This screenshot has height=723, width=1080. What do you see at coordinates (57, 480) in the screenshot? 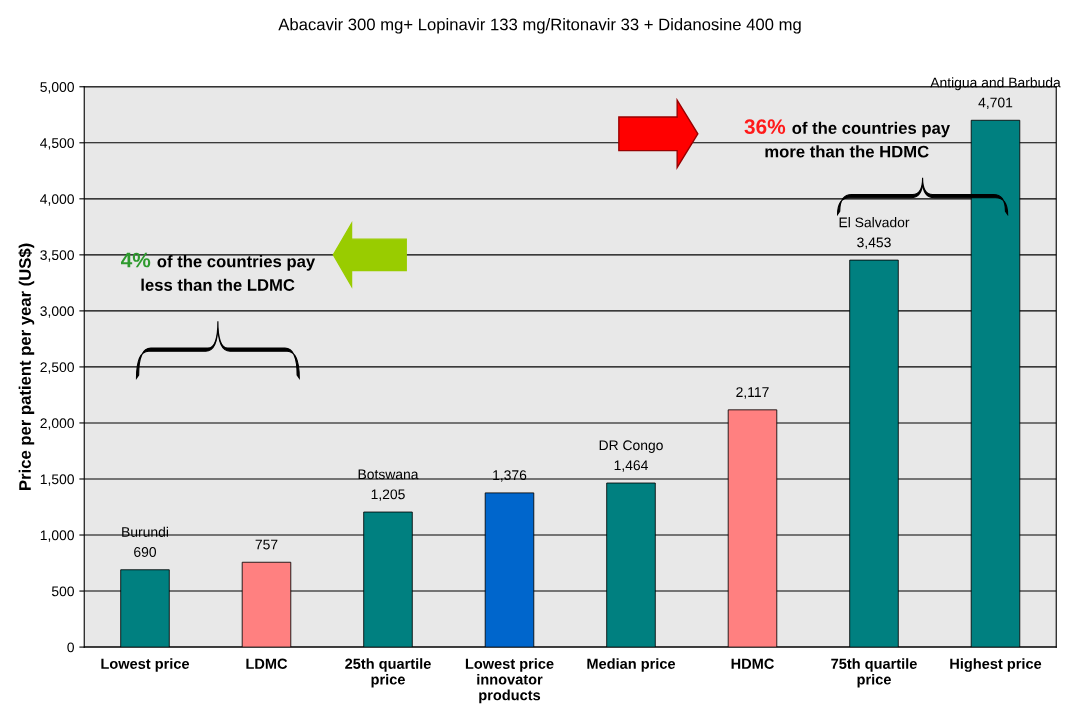
I see `y-tick-label: 1,500` at bounding box center [57, 480].